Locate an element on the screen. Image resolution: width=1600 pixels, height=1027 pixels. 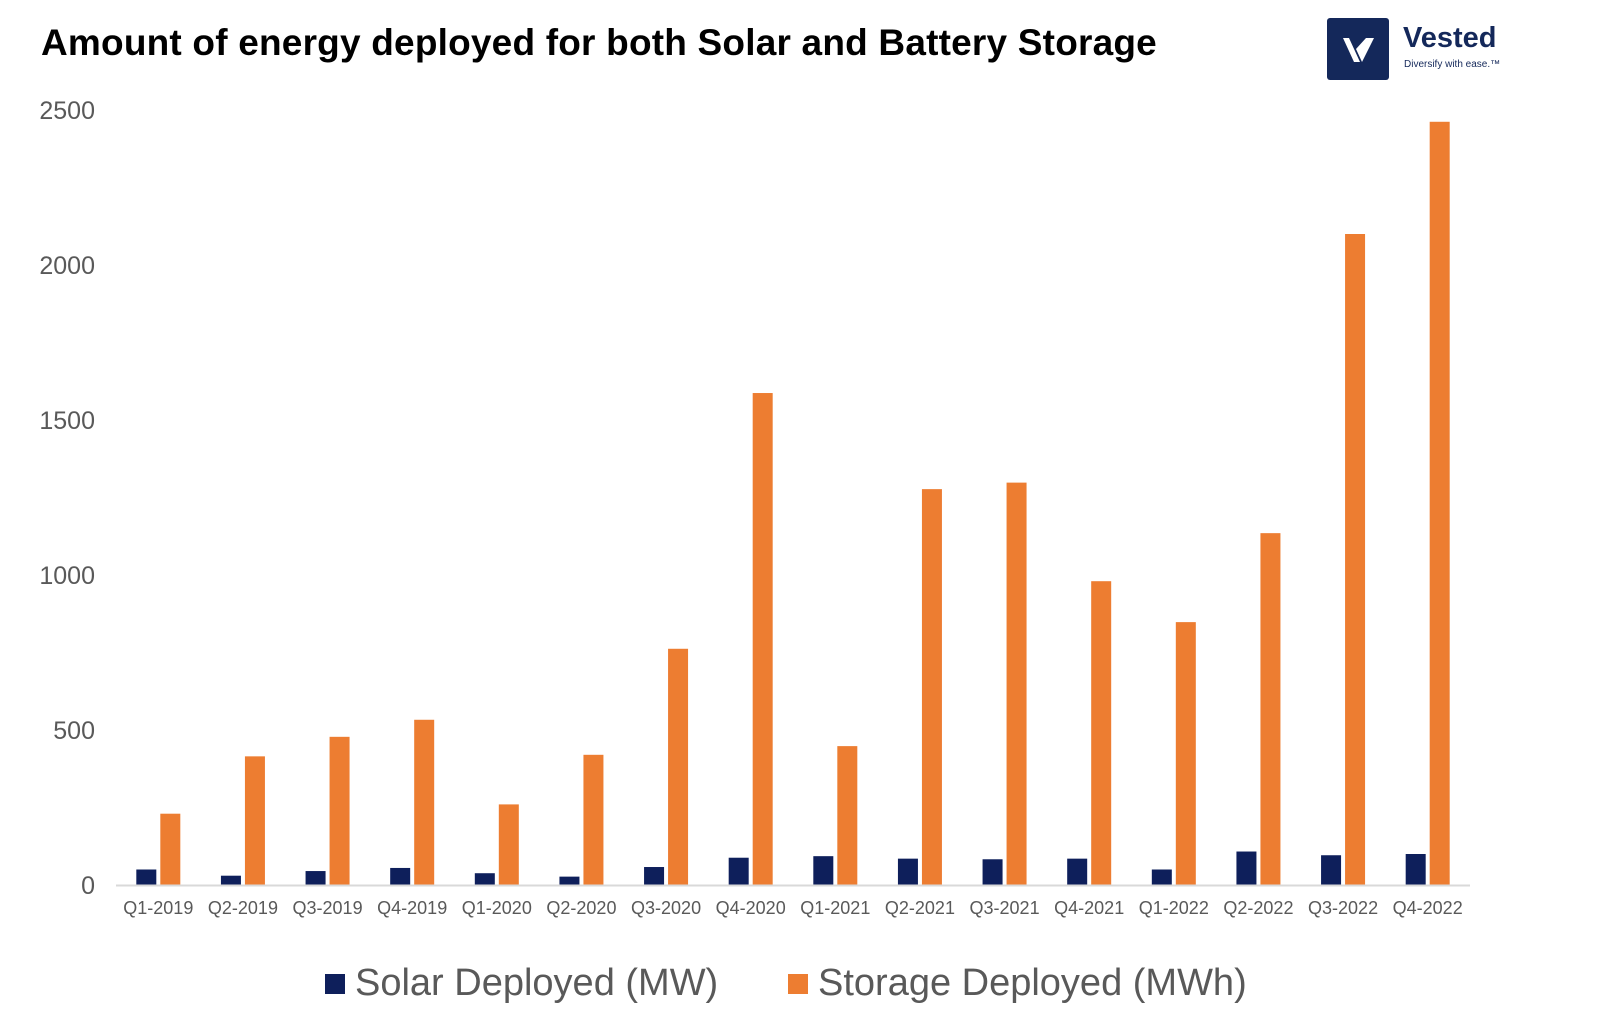
legend-label-storage: Storage Deployed (MWh) is located at coordinates (1032, 983).